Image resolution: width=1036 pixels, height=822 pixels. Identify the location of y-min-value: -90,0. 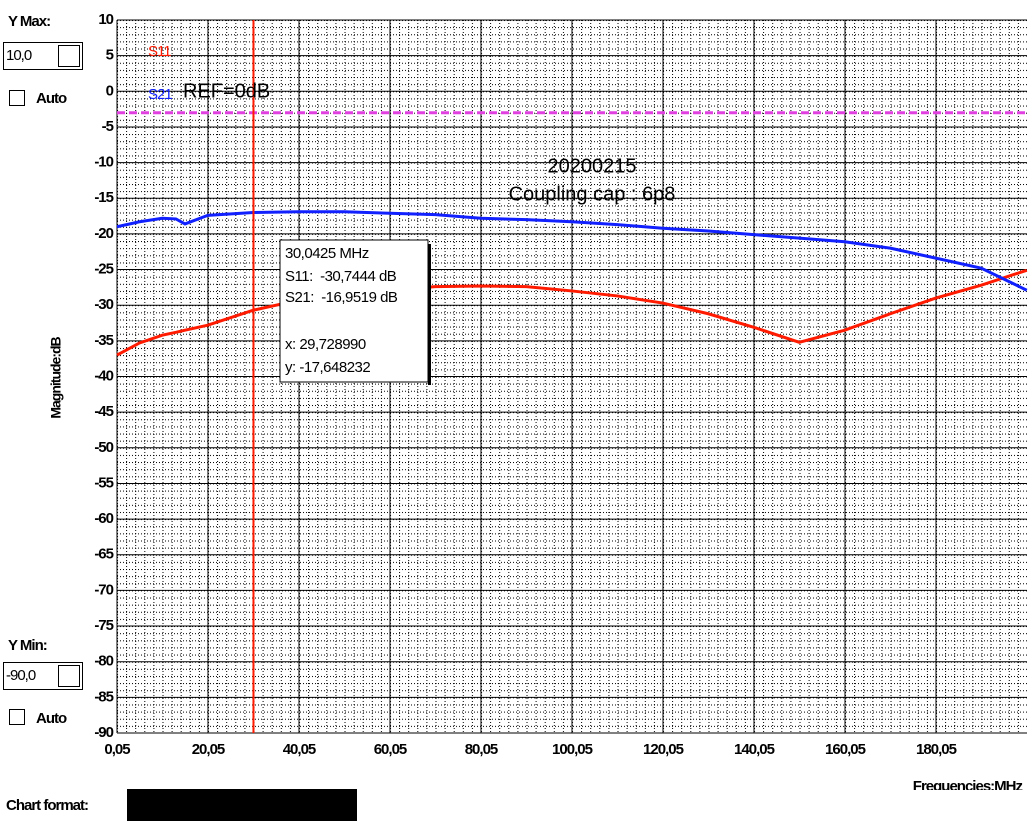
(21, 675).